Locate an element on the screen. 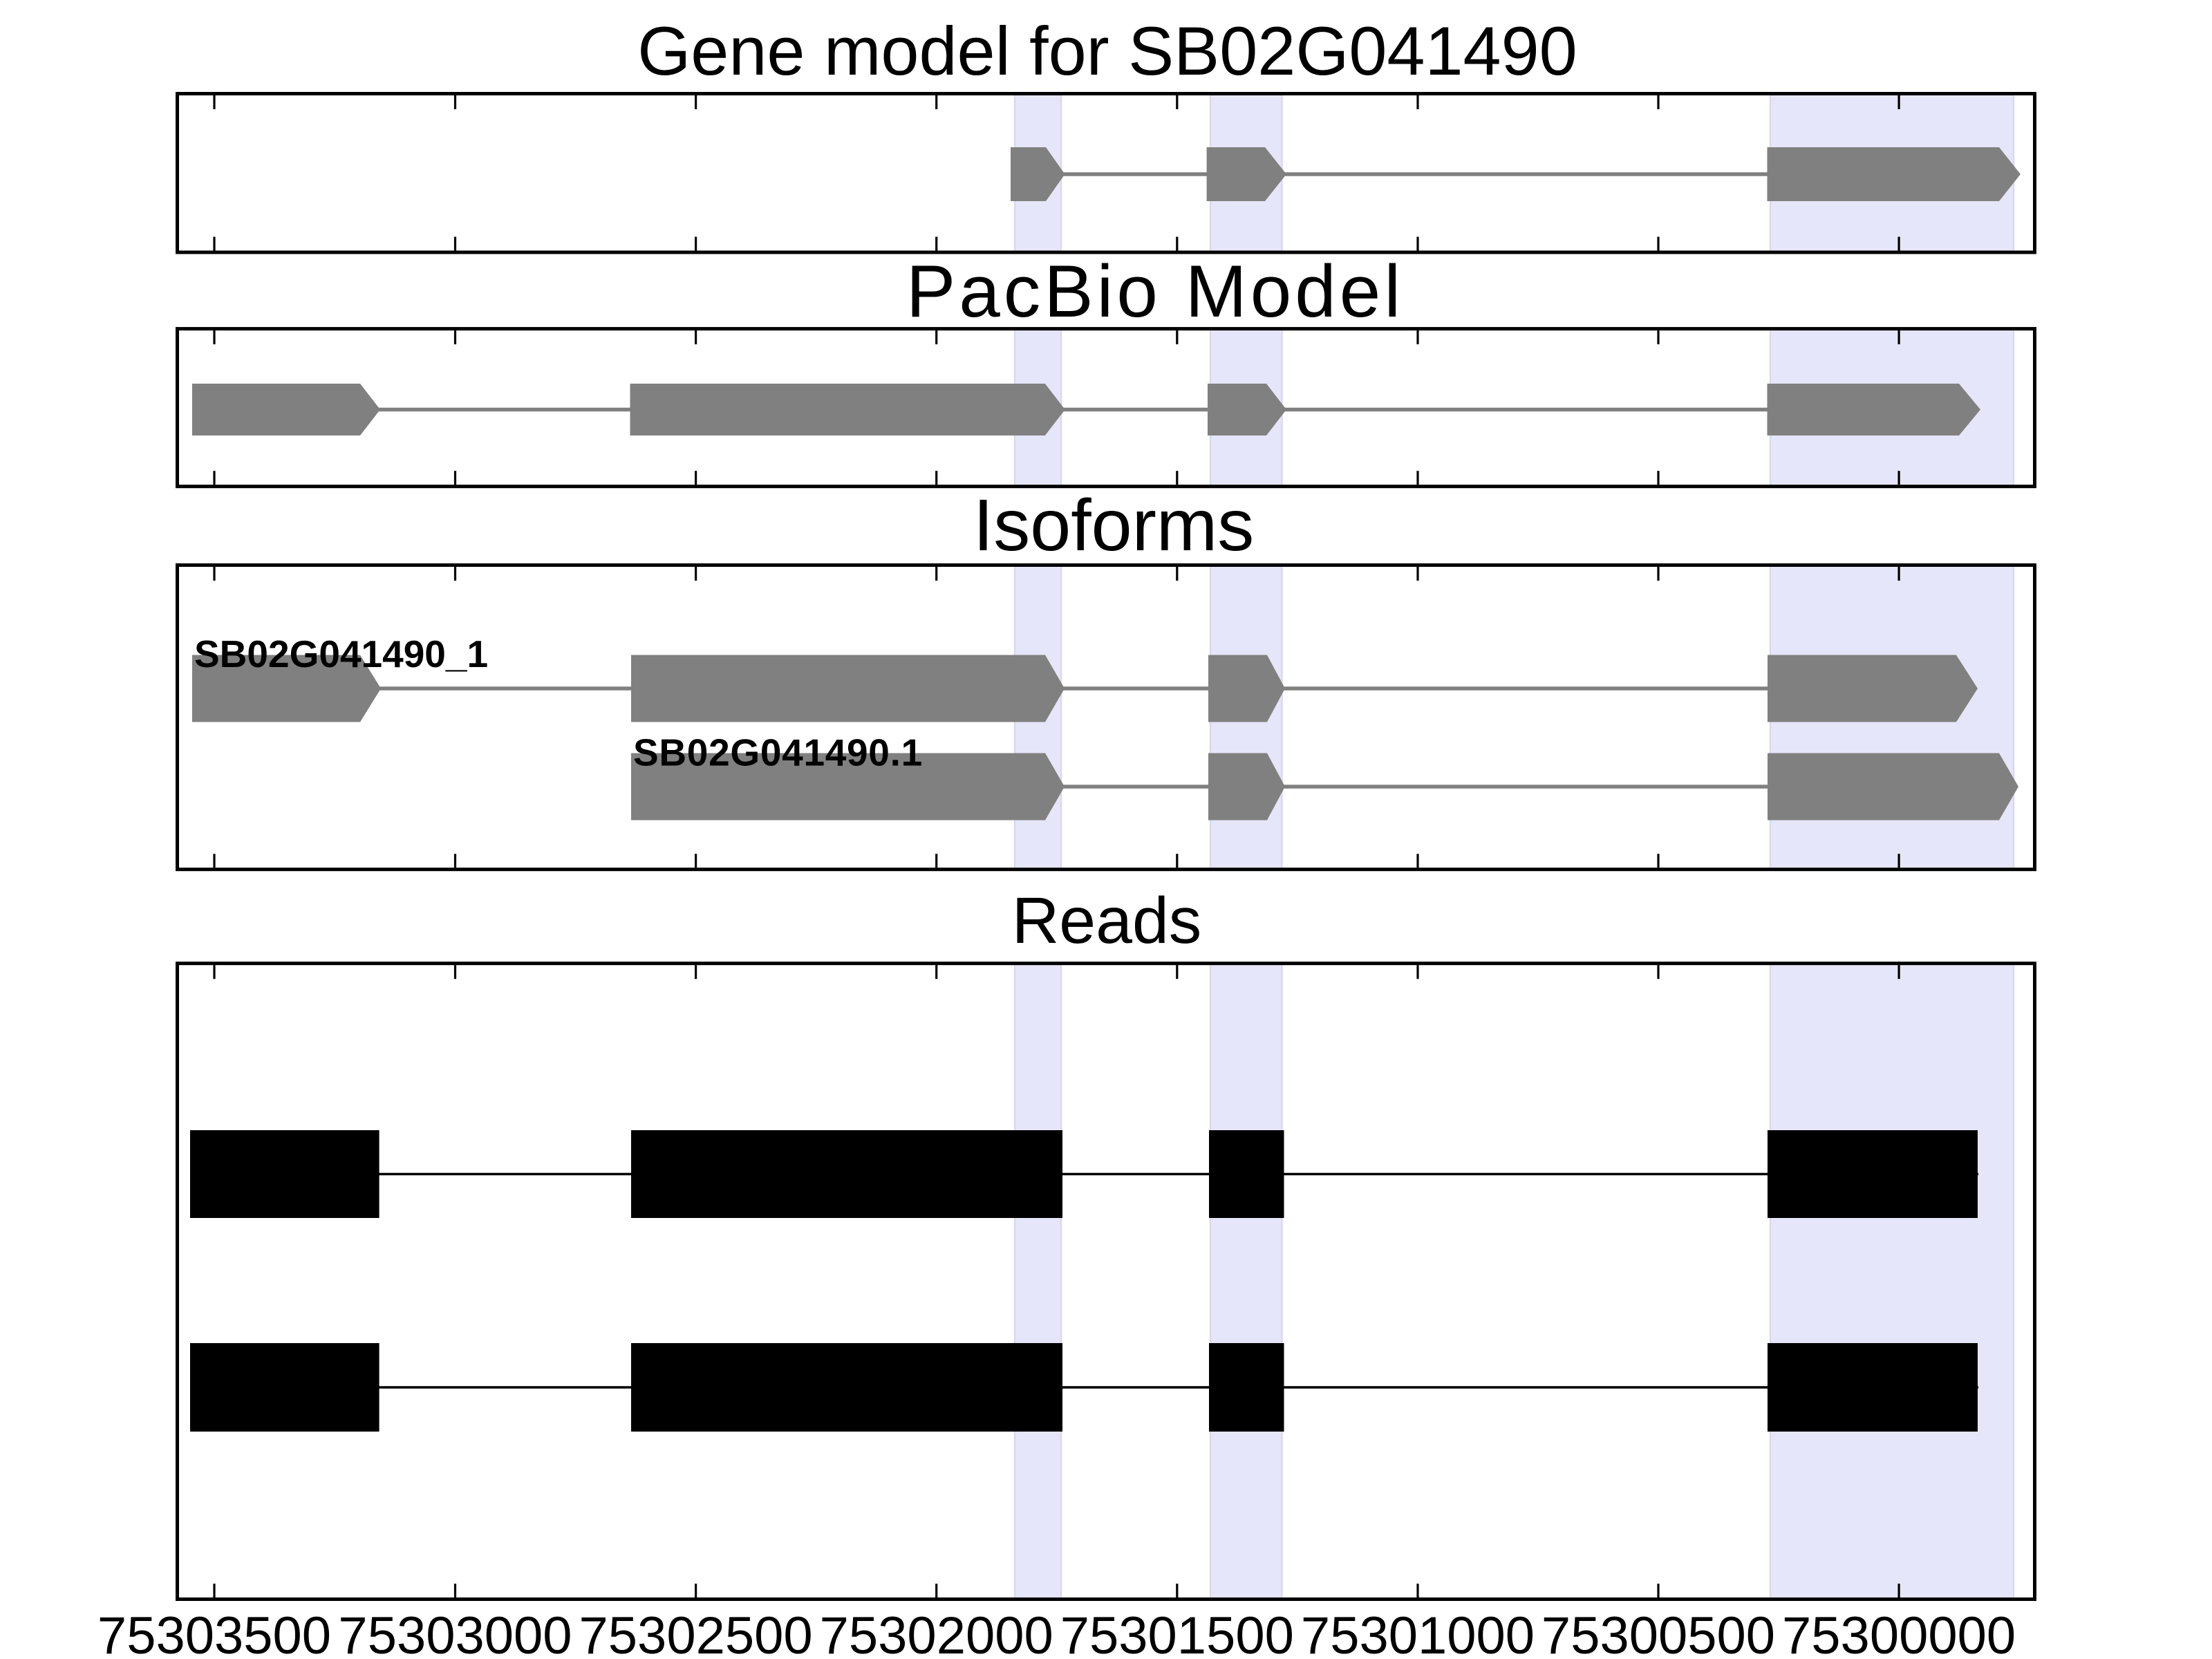 The height and width of the screenshot is (1659, 2212). svg-text: 75300500 is located at coordinates (1658, 1633).